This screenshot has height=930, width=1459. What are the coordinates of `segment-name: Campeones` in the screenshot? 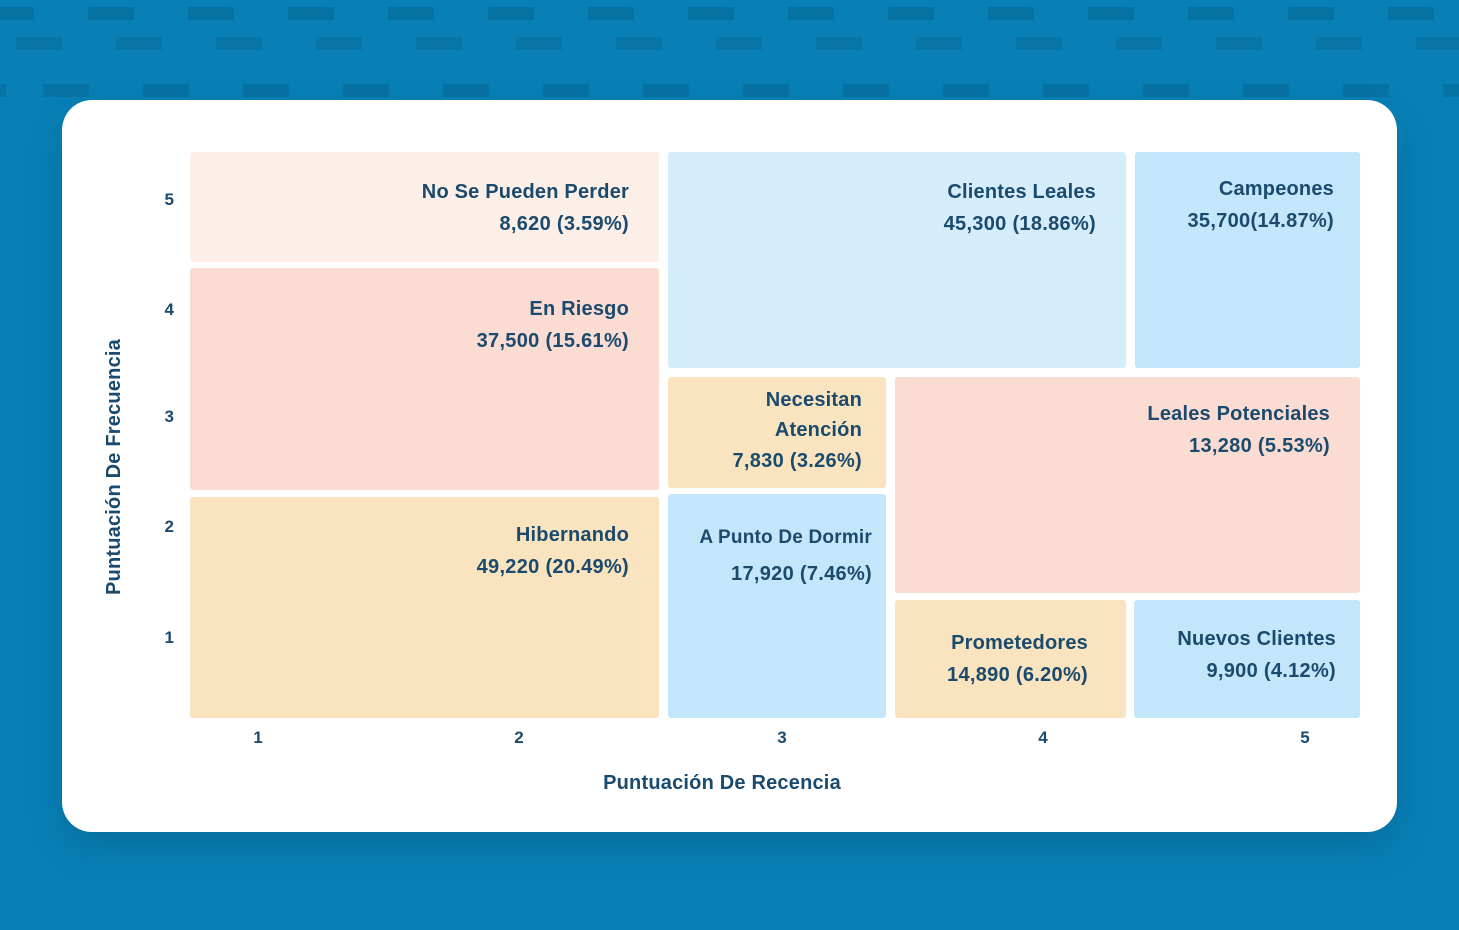 It's located at (1276, 189).